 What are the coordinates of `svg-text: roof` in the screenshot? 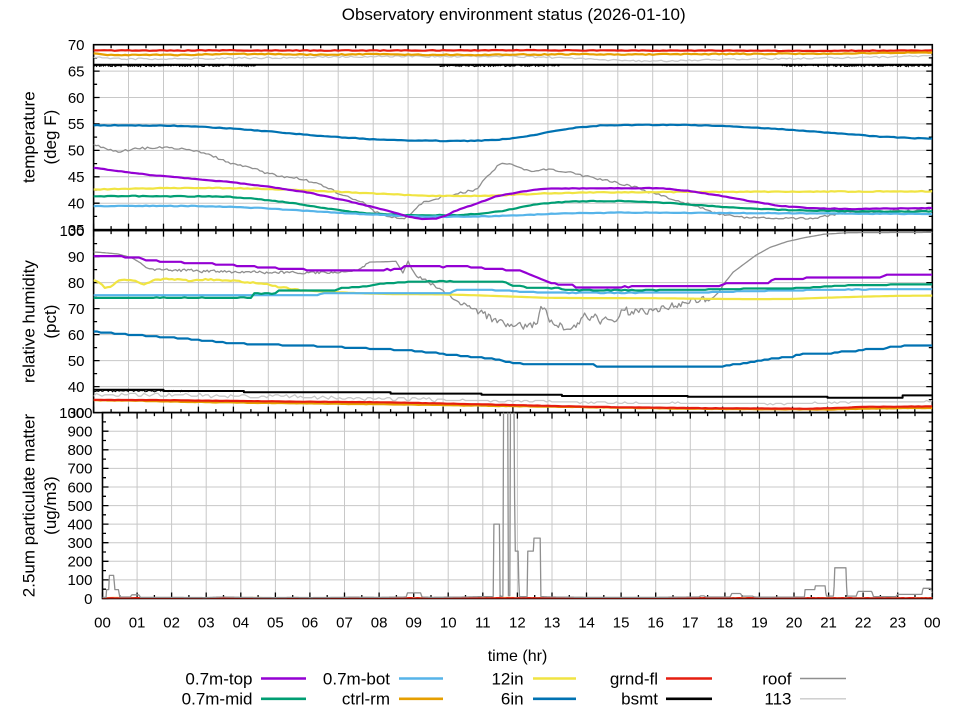 It's located at (777, 678).